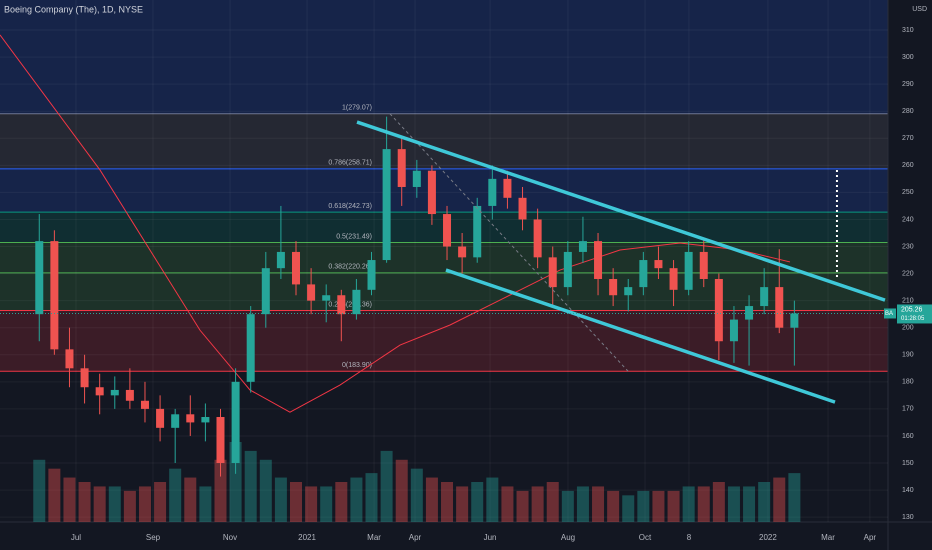 The width and height of the screenshot is (932, 550). What do you see at coordinates (908, 355) in the screenshot?
I see `y-tick-label: 190` at bounding box center [908, 355].